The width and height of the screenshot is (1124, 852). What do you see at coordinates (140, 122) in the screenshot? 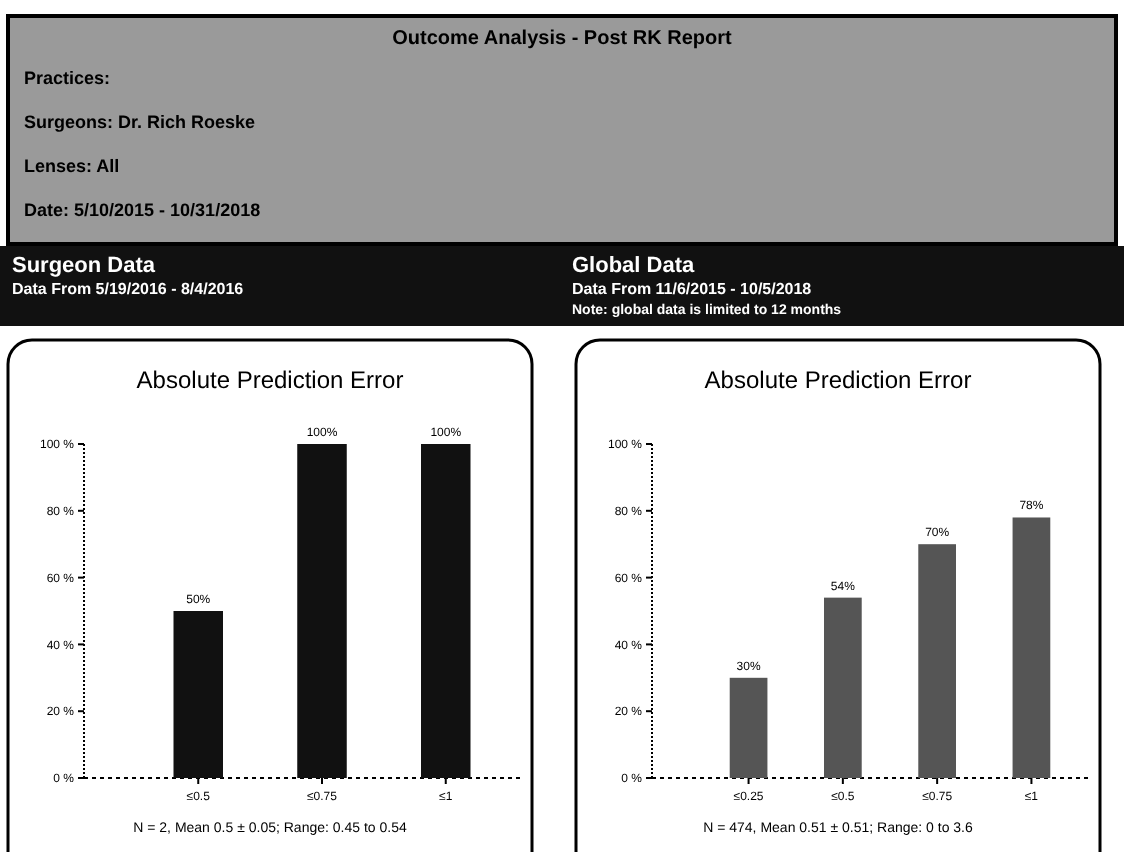
I see `text: Surgeons: Dr. Rich Roeske` at bounding box center [140, 122].